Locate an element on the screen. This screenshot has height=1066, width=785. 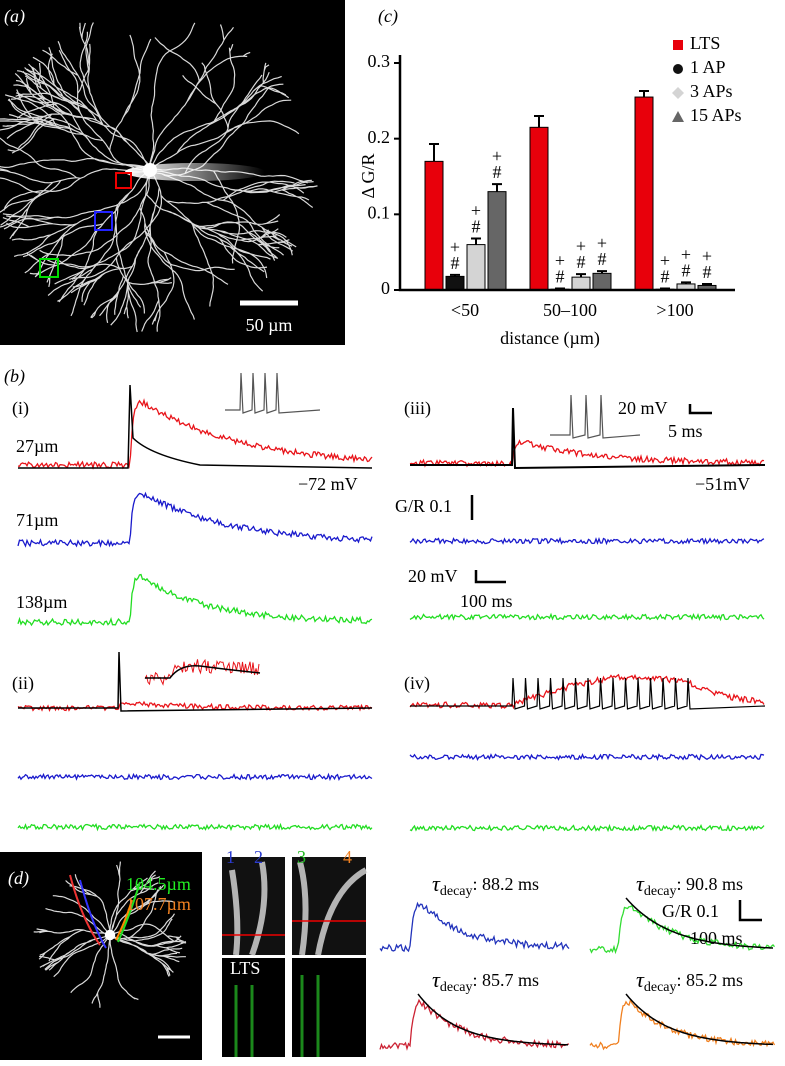
distance-label: 104.5µm is located at coordinates (158, 884).